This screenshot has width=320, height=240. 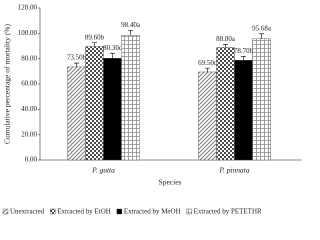 What do you see at coordinates (28, 8) in the screenshot?
I see `y-tick-label: 120.00` at bounding box center [28, 8].